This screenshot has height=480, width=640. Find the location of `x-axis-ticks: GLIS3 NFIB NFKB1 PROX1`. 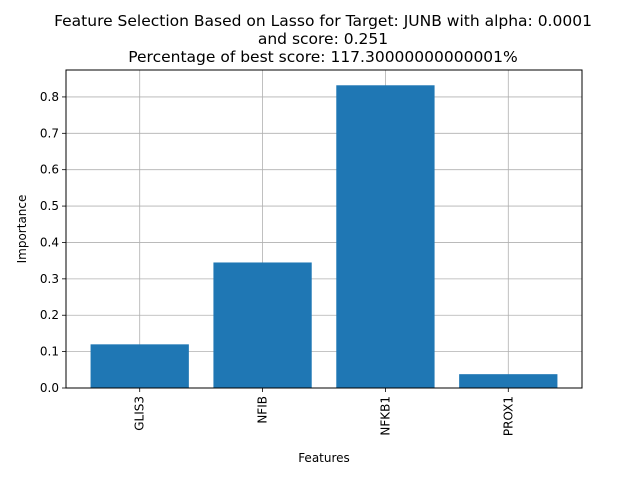

x-axis-ticks: GLIS3 NFIB NFKB1 PROX1 is located at coordinates (324, 412).